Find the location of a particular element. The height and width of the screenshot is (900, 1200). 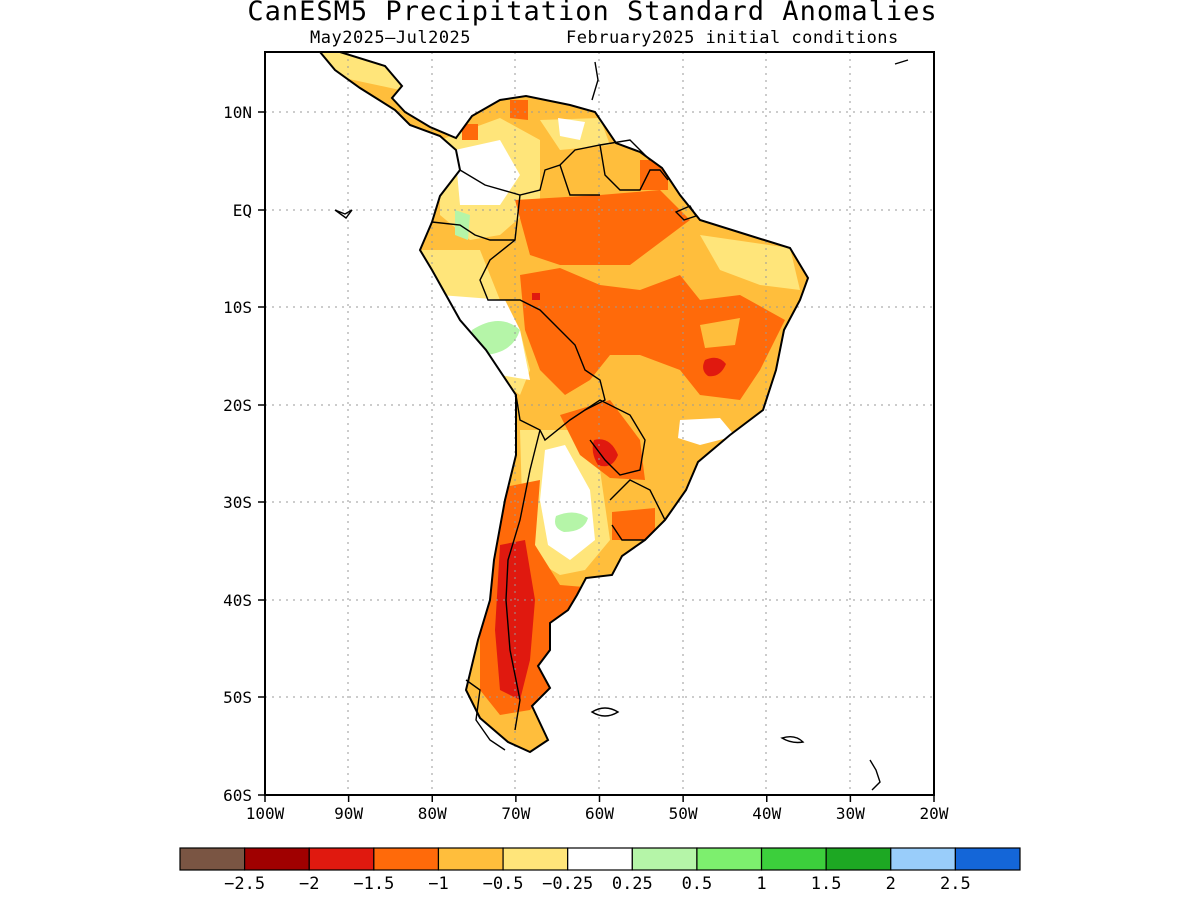

initial-conditions: February2025 initial conditions is located at coordinates (732, 38).